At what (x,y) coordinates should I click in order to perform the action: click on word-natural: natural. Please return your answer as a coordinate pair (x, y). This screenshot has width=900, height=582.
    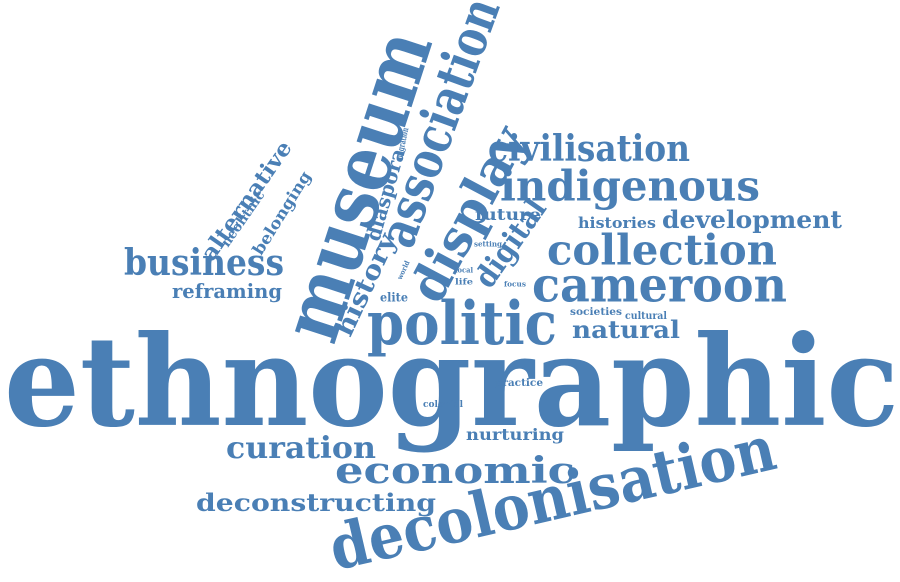
    Looking at the image, I should click on (626, 329).